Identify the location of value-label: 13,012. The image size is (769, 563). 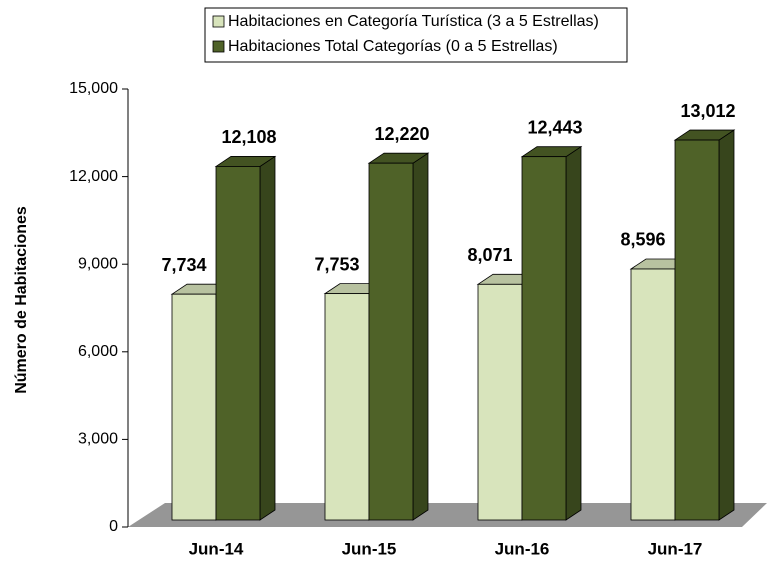
(707, 111).